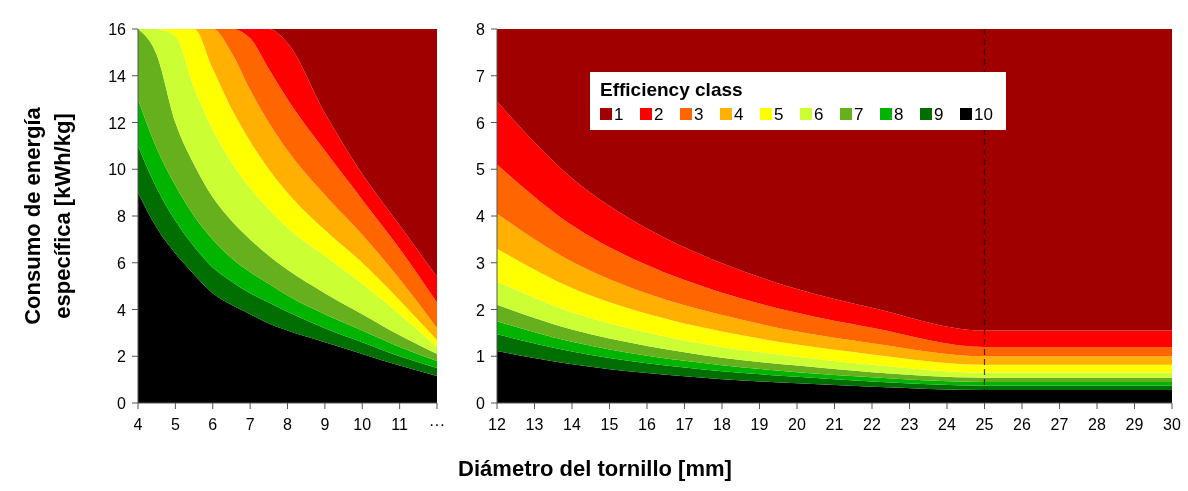 This screenshot has width=1188, height=491. What do you see at coordinates (983, 114) in the screenshot?
I see `legend-label: 10` at bounding box center [983, 114].